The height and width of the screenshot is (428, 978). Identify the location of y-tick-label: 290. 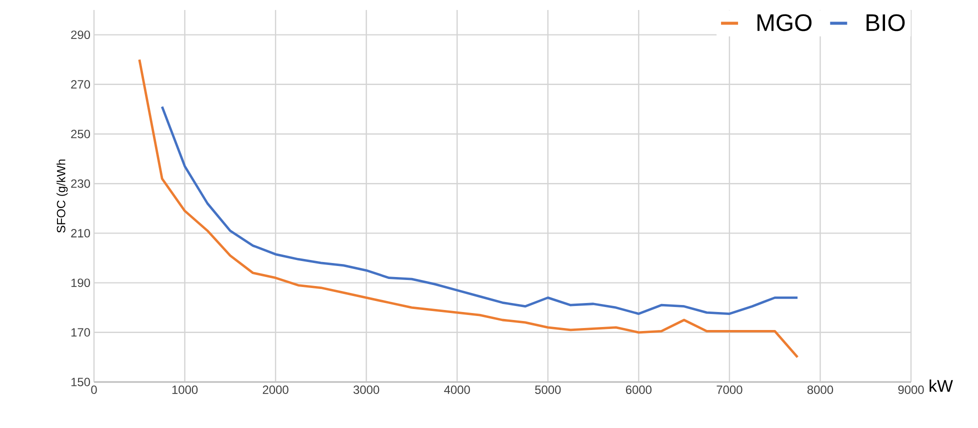
(80, 35).